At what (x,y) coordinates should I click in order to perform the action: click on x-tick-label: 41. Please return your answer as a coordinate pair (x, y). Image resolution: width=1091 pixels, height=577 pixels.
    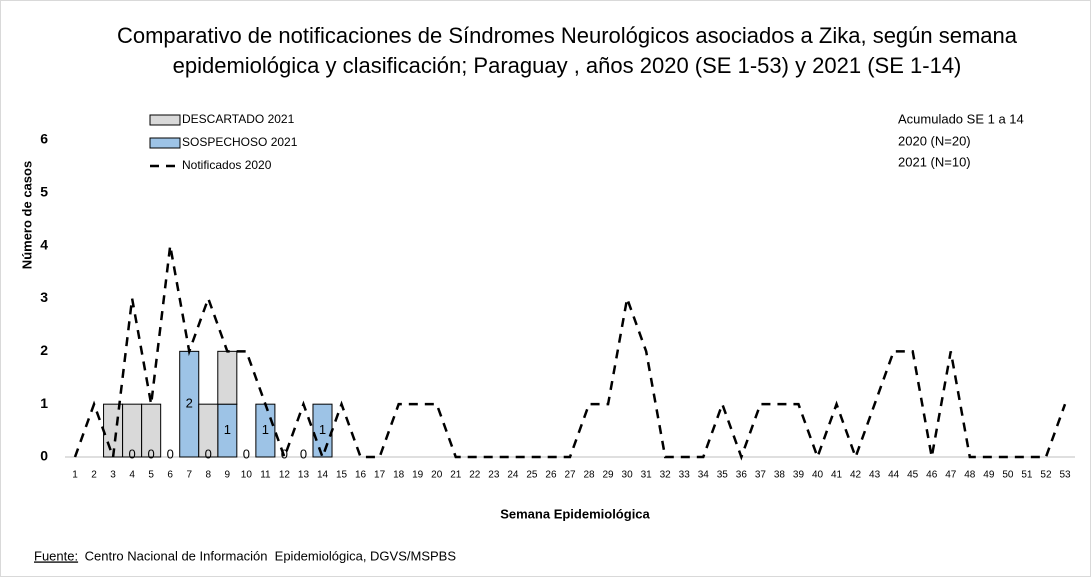
    Looking at the image, I should click on (837, 475).